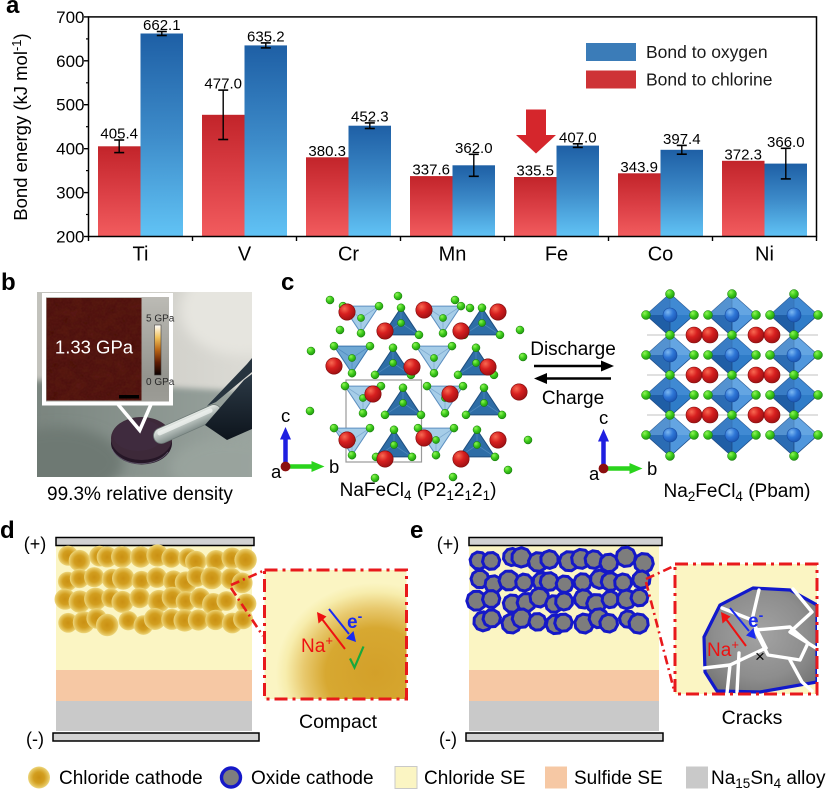 The image size is (826, 793). I want to click on svg-text: d, so click(7, 530).